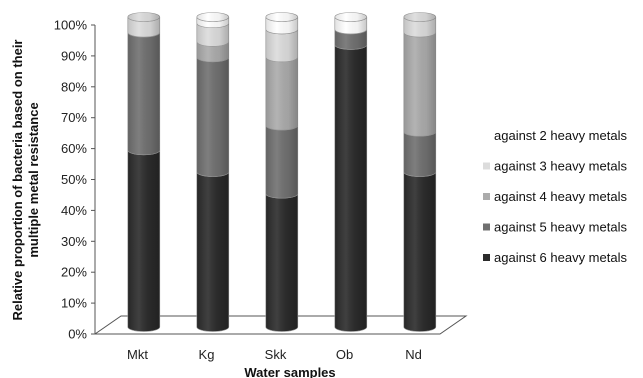 The height and width of the screenshot is (378, 643). Describe the element at coordinates (560, 135) in the screenshot. I see `legend-label-0: against 2 heavy metals` at that location.